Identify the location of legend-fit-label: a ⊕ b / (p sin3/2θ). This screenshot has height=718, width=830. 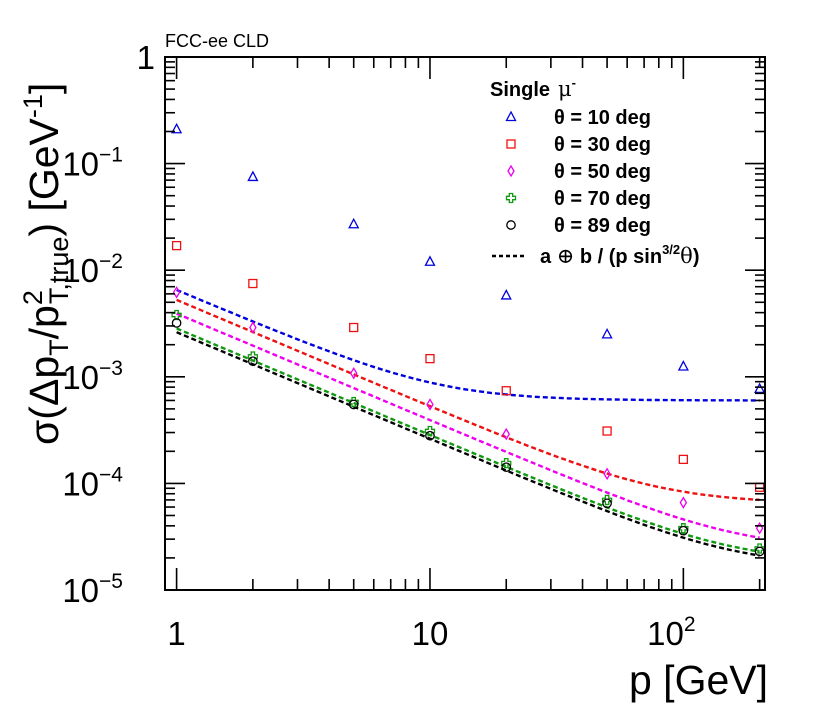
(619, 255).